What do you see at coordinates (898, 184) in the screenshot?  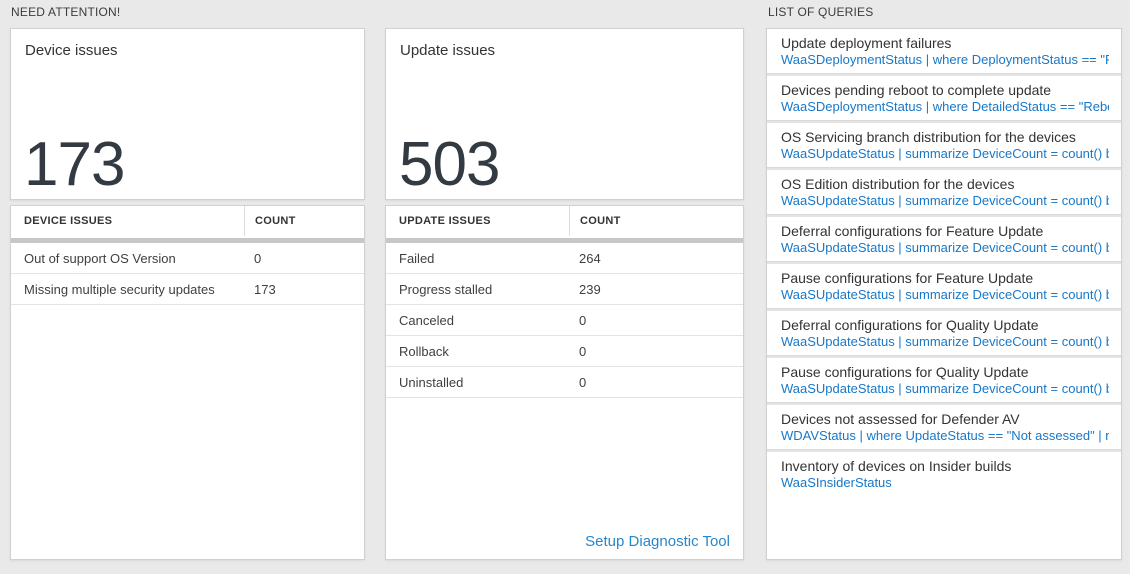 I see `query-title: OS Edition distribution for the devices` at bounding box center [898, 184].